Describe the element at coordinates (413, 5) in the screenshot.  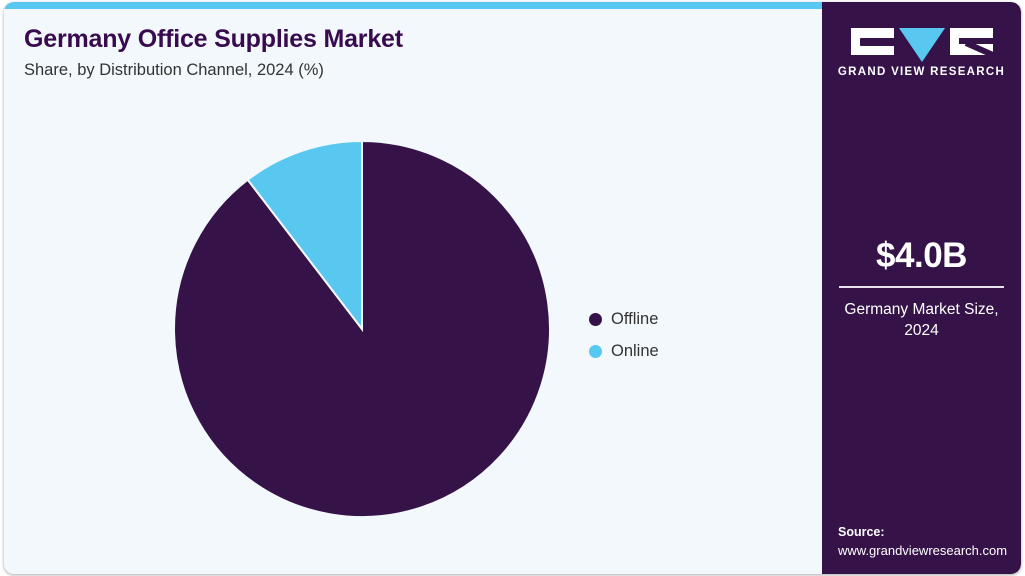
I see `top-accent-strip` at that location.